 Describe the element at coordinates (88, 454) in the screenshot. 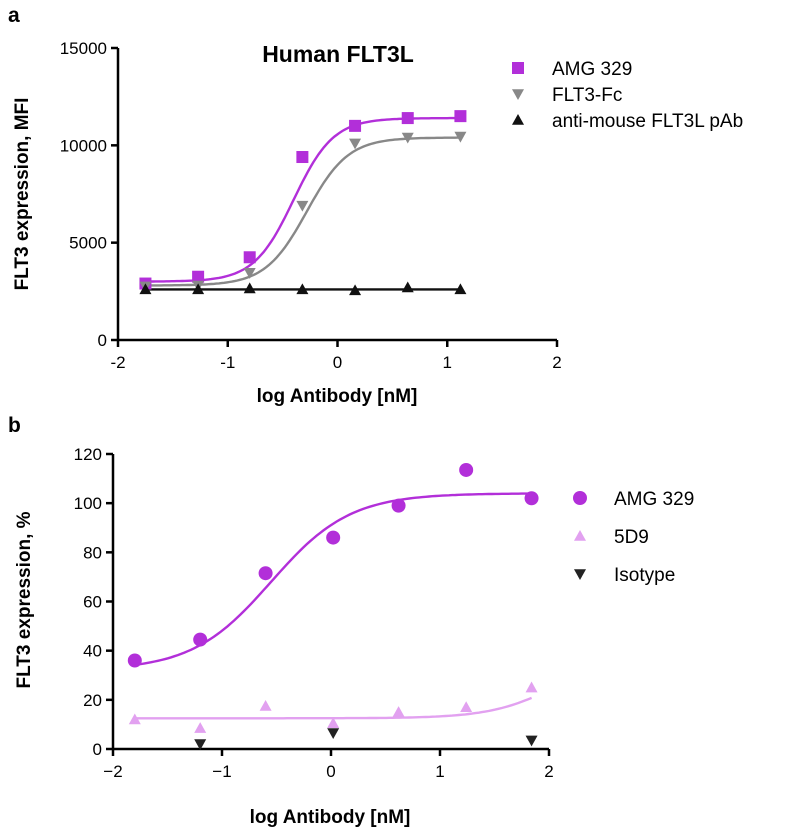

I see `y-tick-label: 120` at that location.